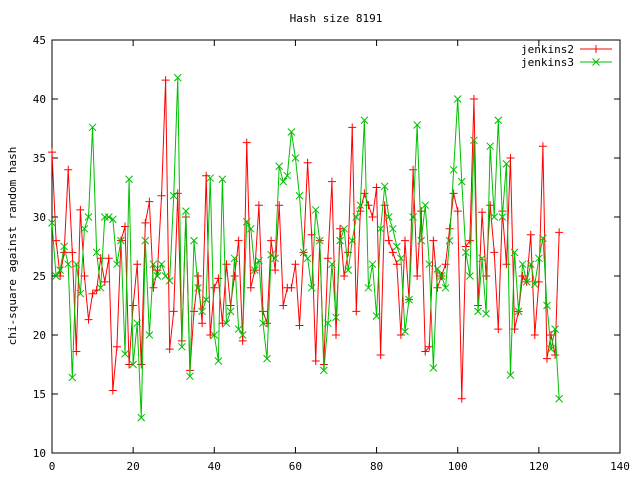 The height and width of the screenshot is (480, 640). What do you see at coordinates (547, 62) in the screenshot?
I see `legend-label: jenkins3` at bounding box center [547, 62].